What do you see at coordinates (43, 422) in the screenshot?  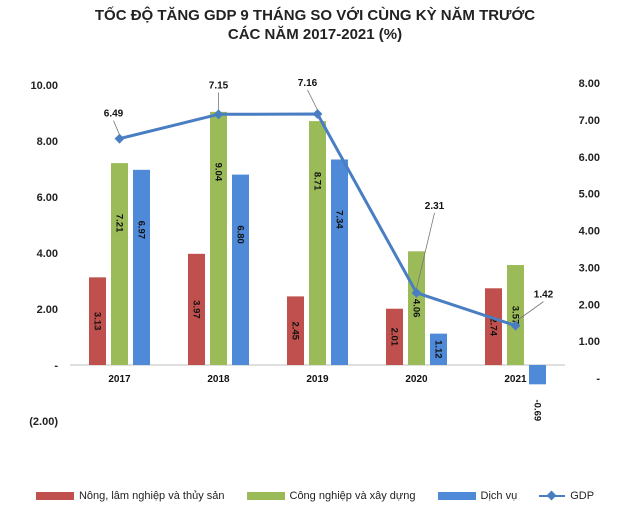 I see `left-axis-tick: (2.00)` at bounding box center [43, 422].